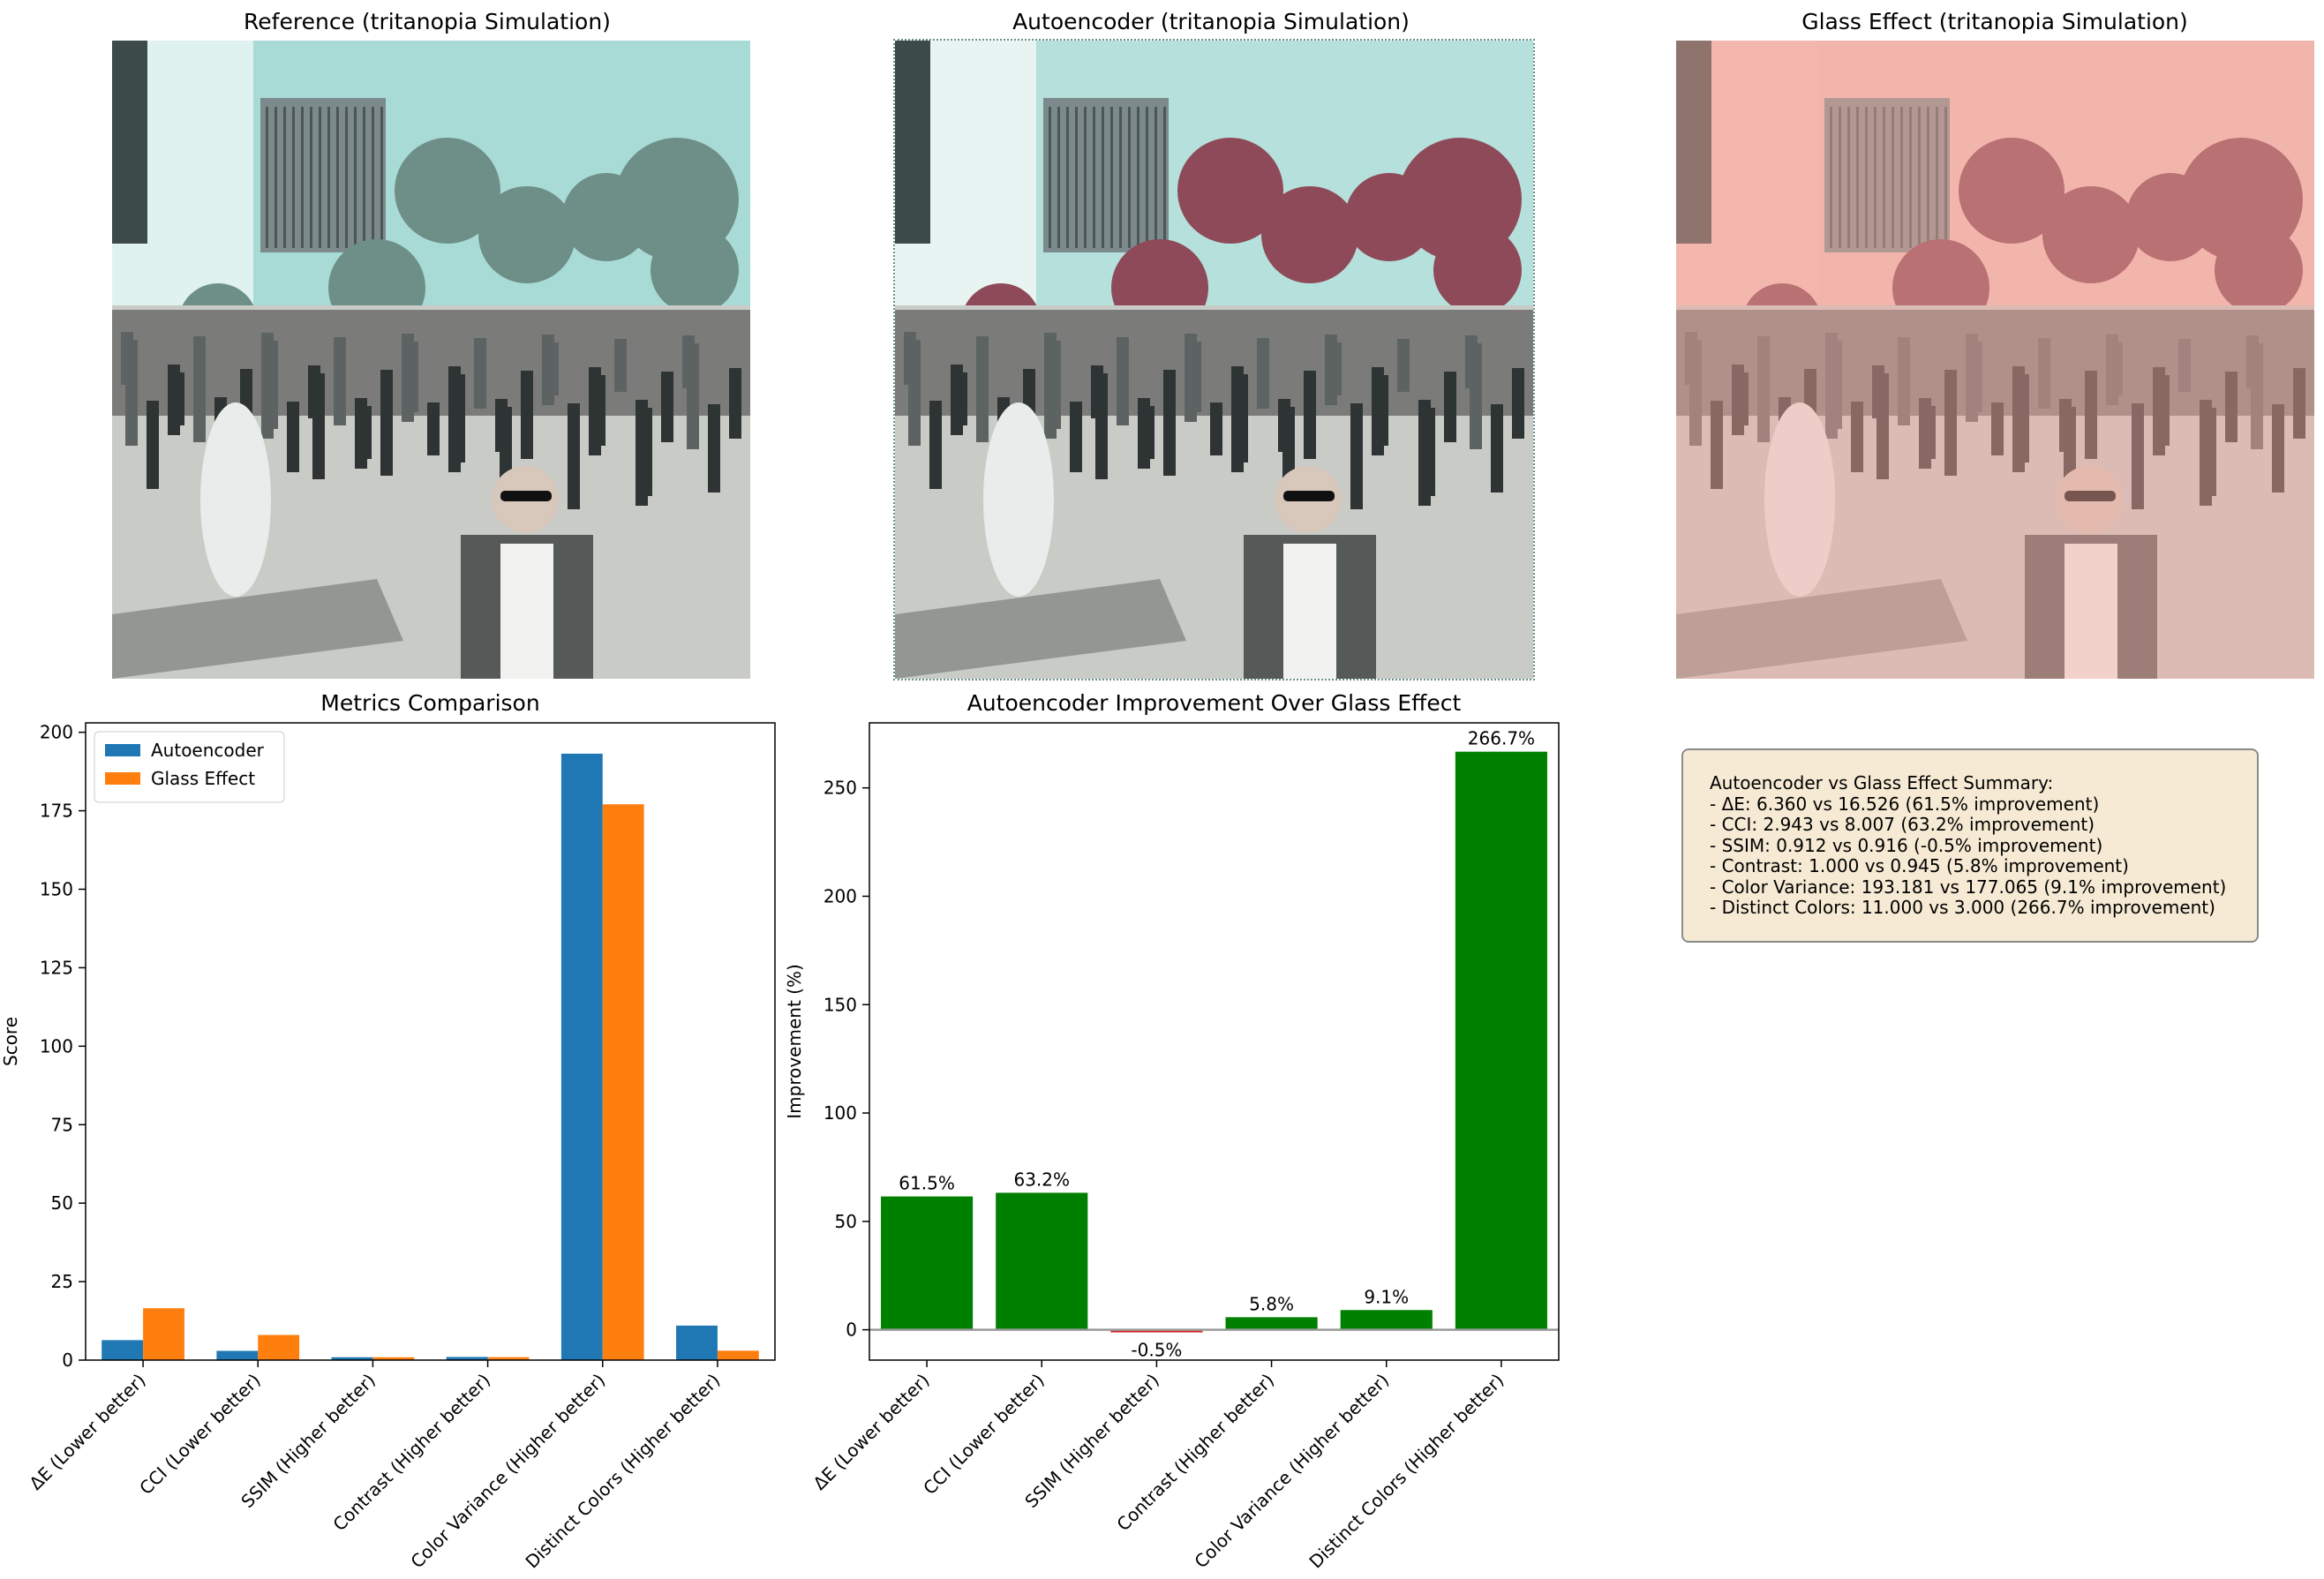  Describe the element at coordinates (840, 896) in the screenshot. I see `chart2-ytick-label: 200` at that location.